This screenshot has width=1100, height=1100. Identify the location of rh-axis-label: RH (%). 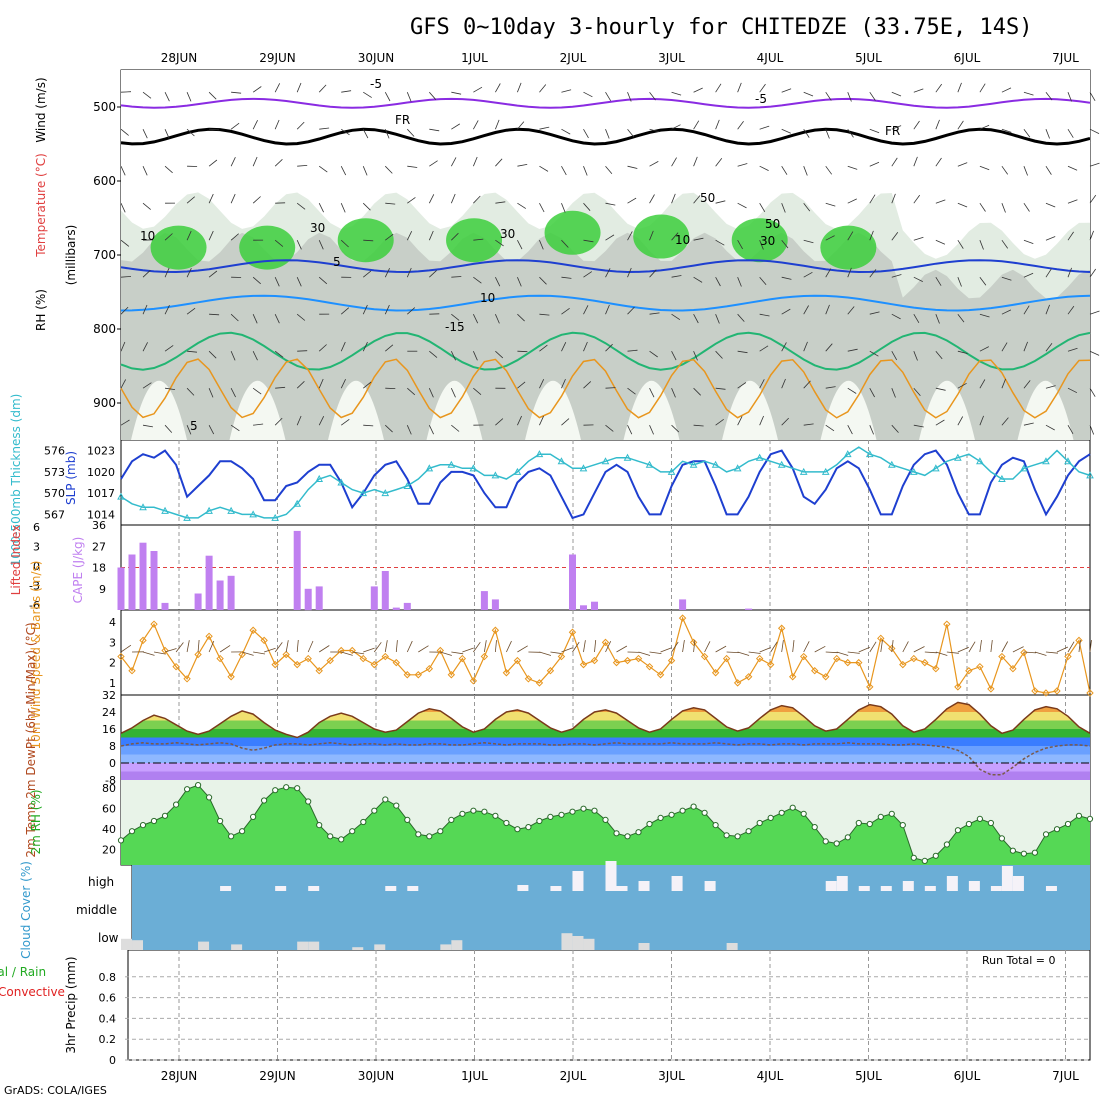
(41, 310).